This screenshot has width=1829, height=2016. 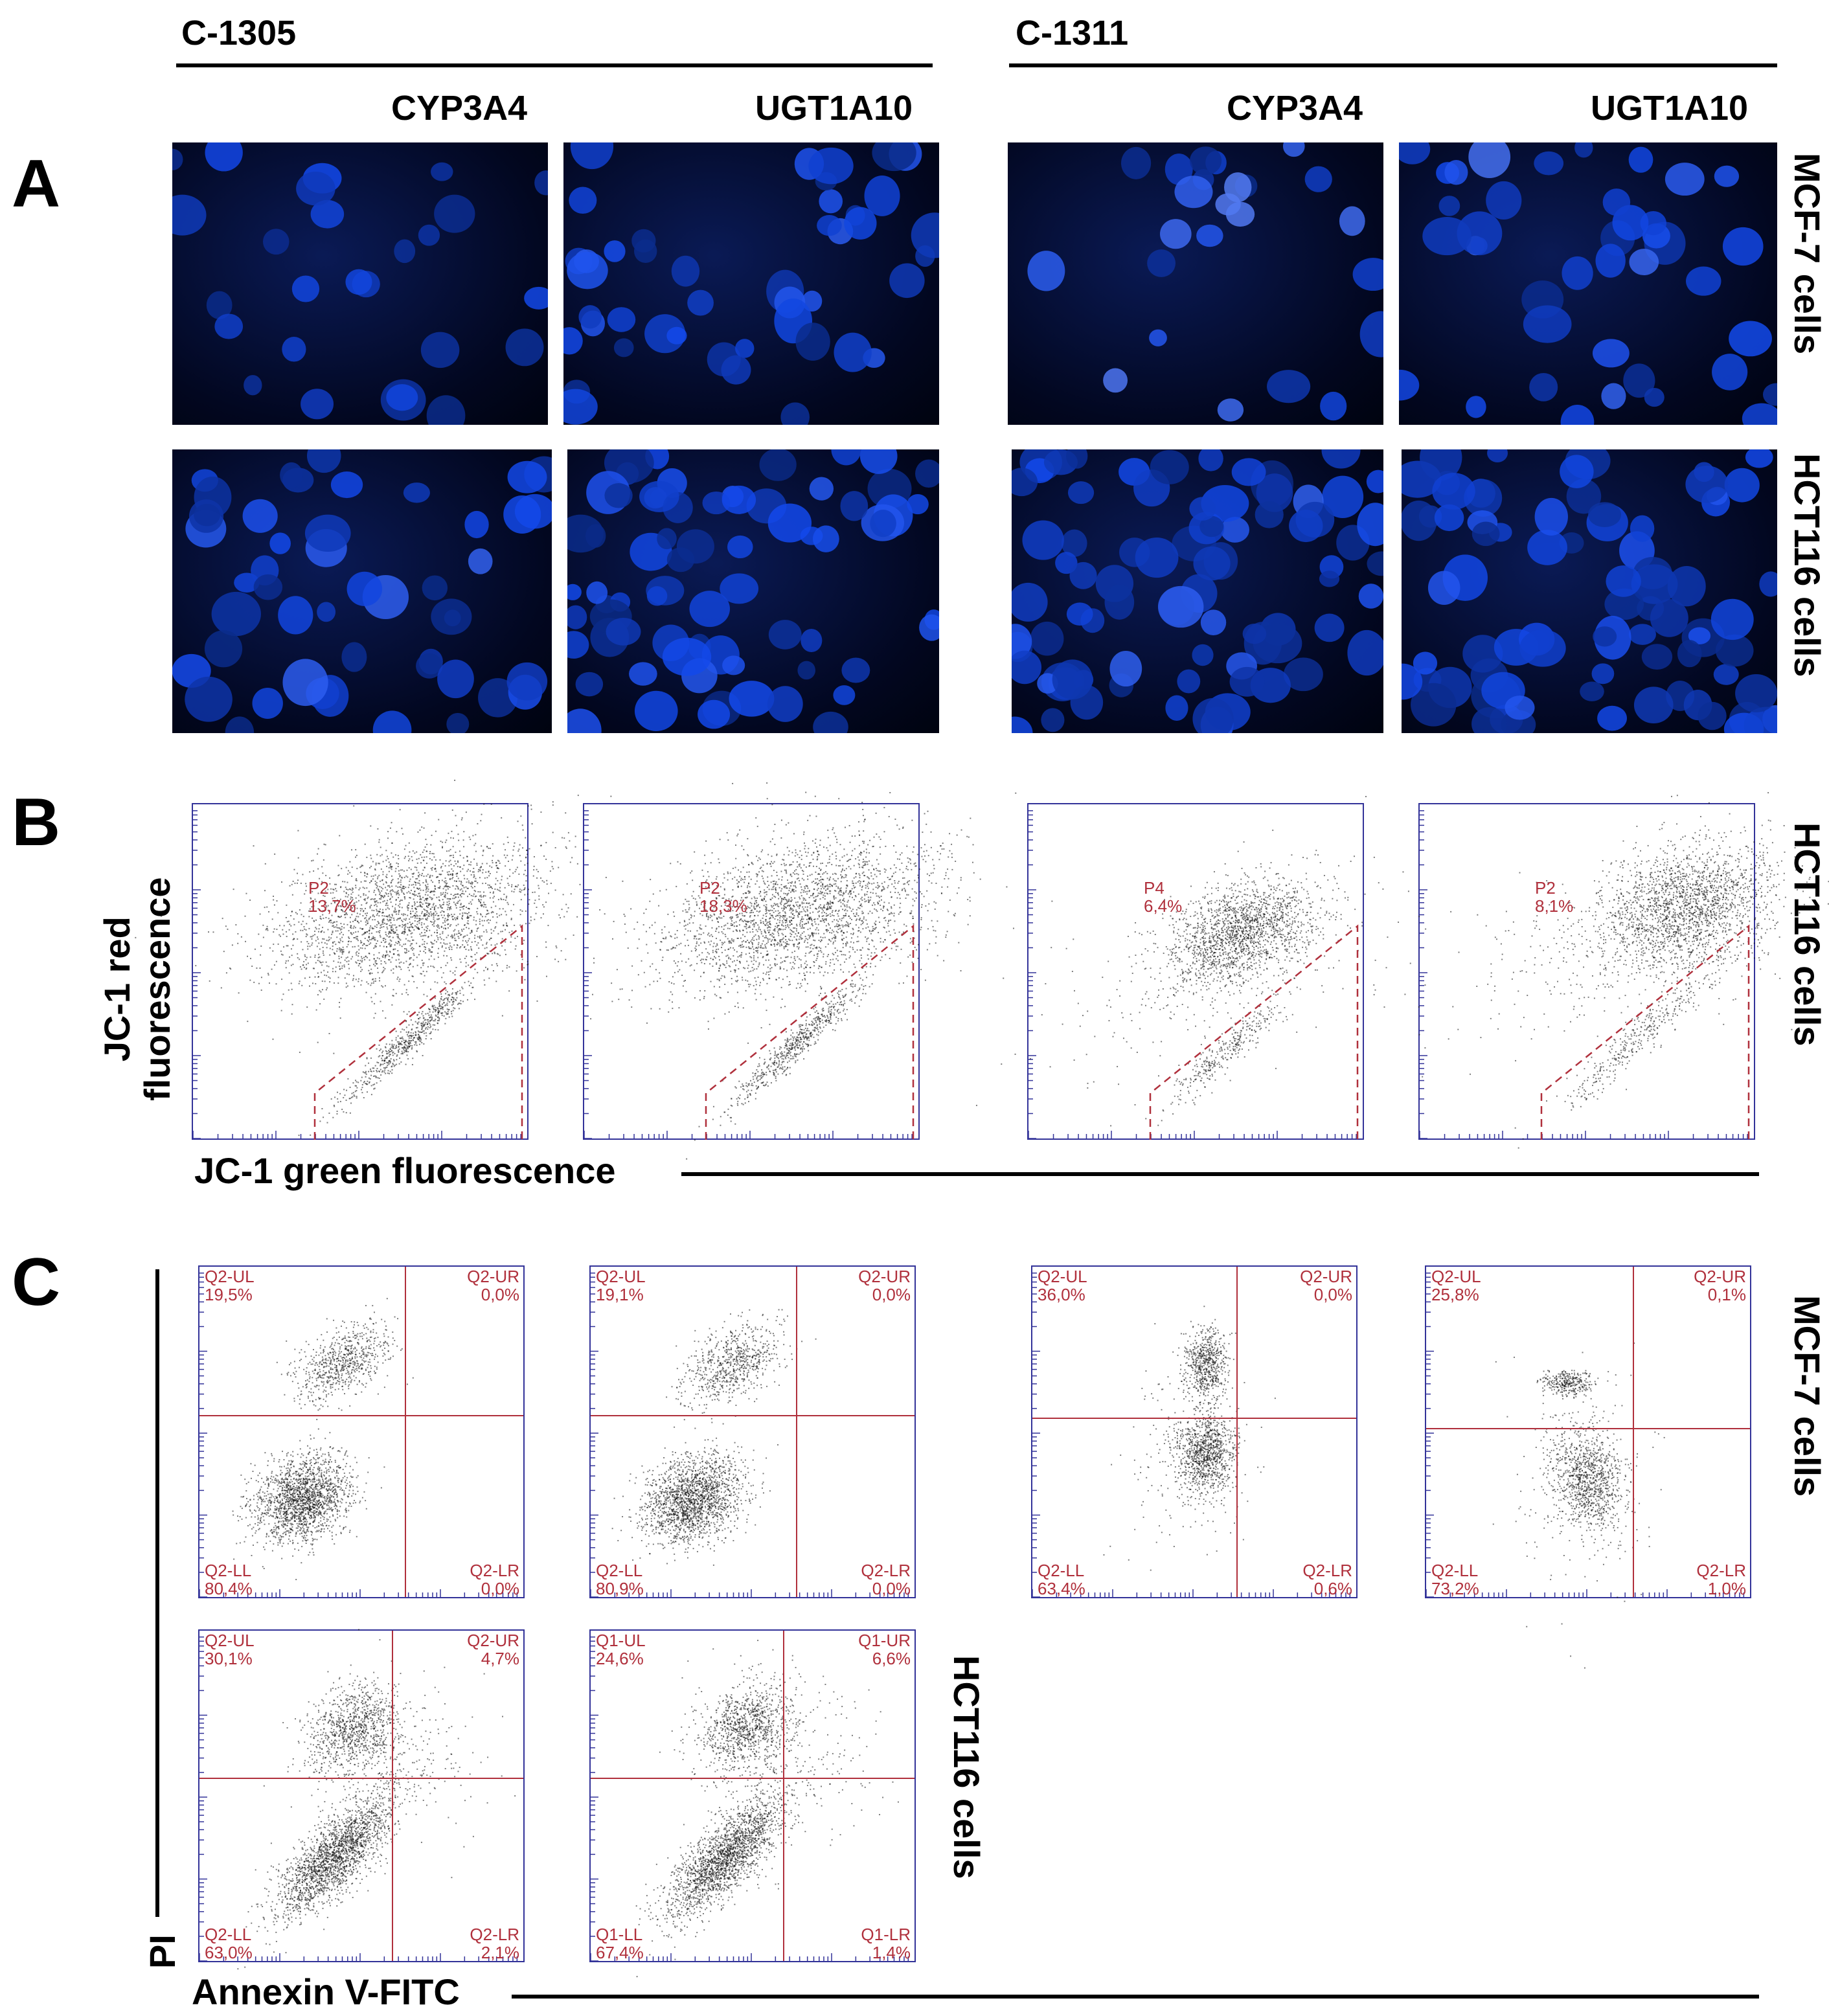 What do you see at coordinates (1645, 1032) in the screenshot?
I see `gate-polygon` at bounding box center [1645, 1032].